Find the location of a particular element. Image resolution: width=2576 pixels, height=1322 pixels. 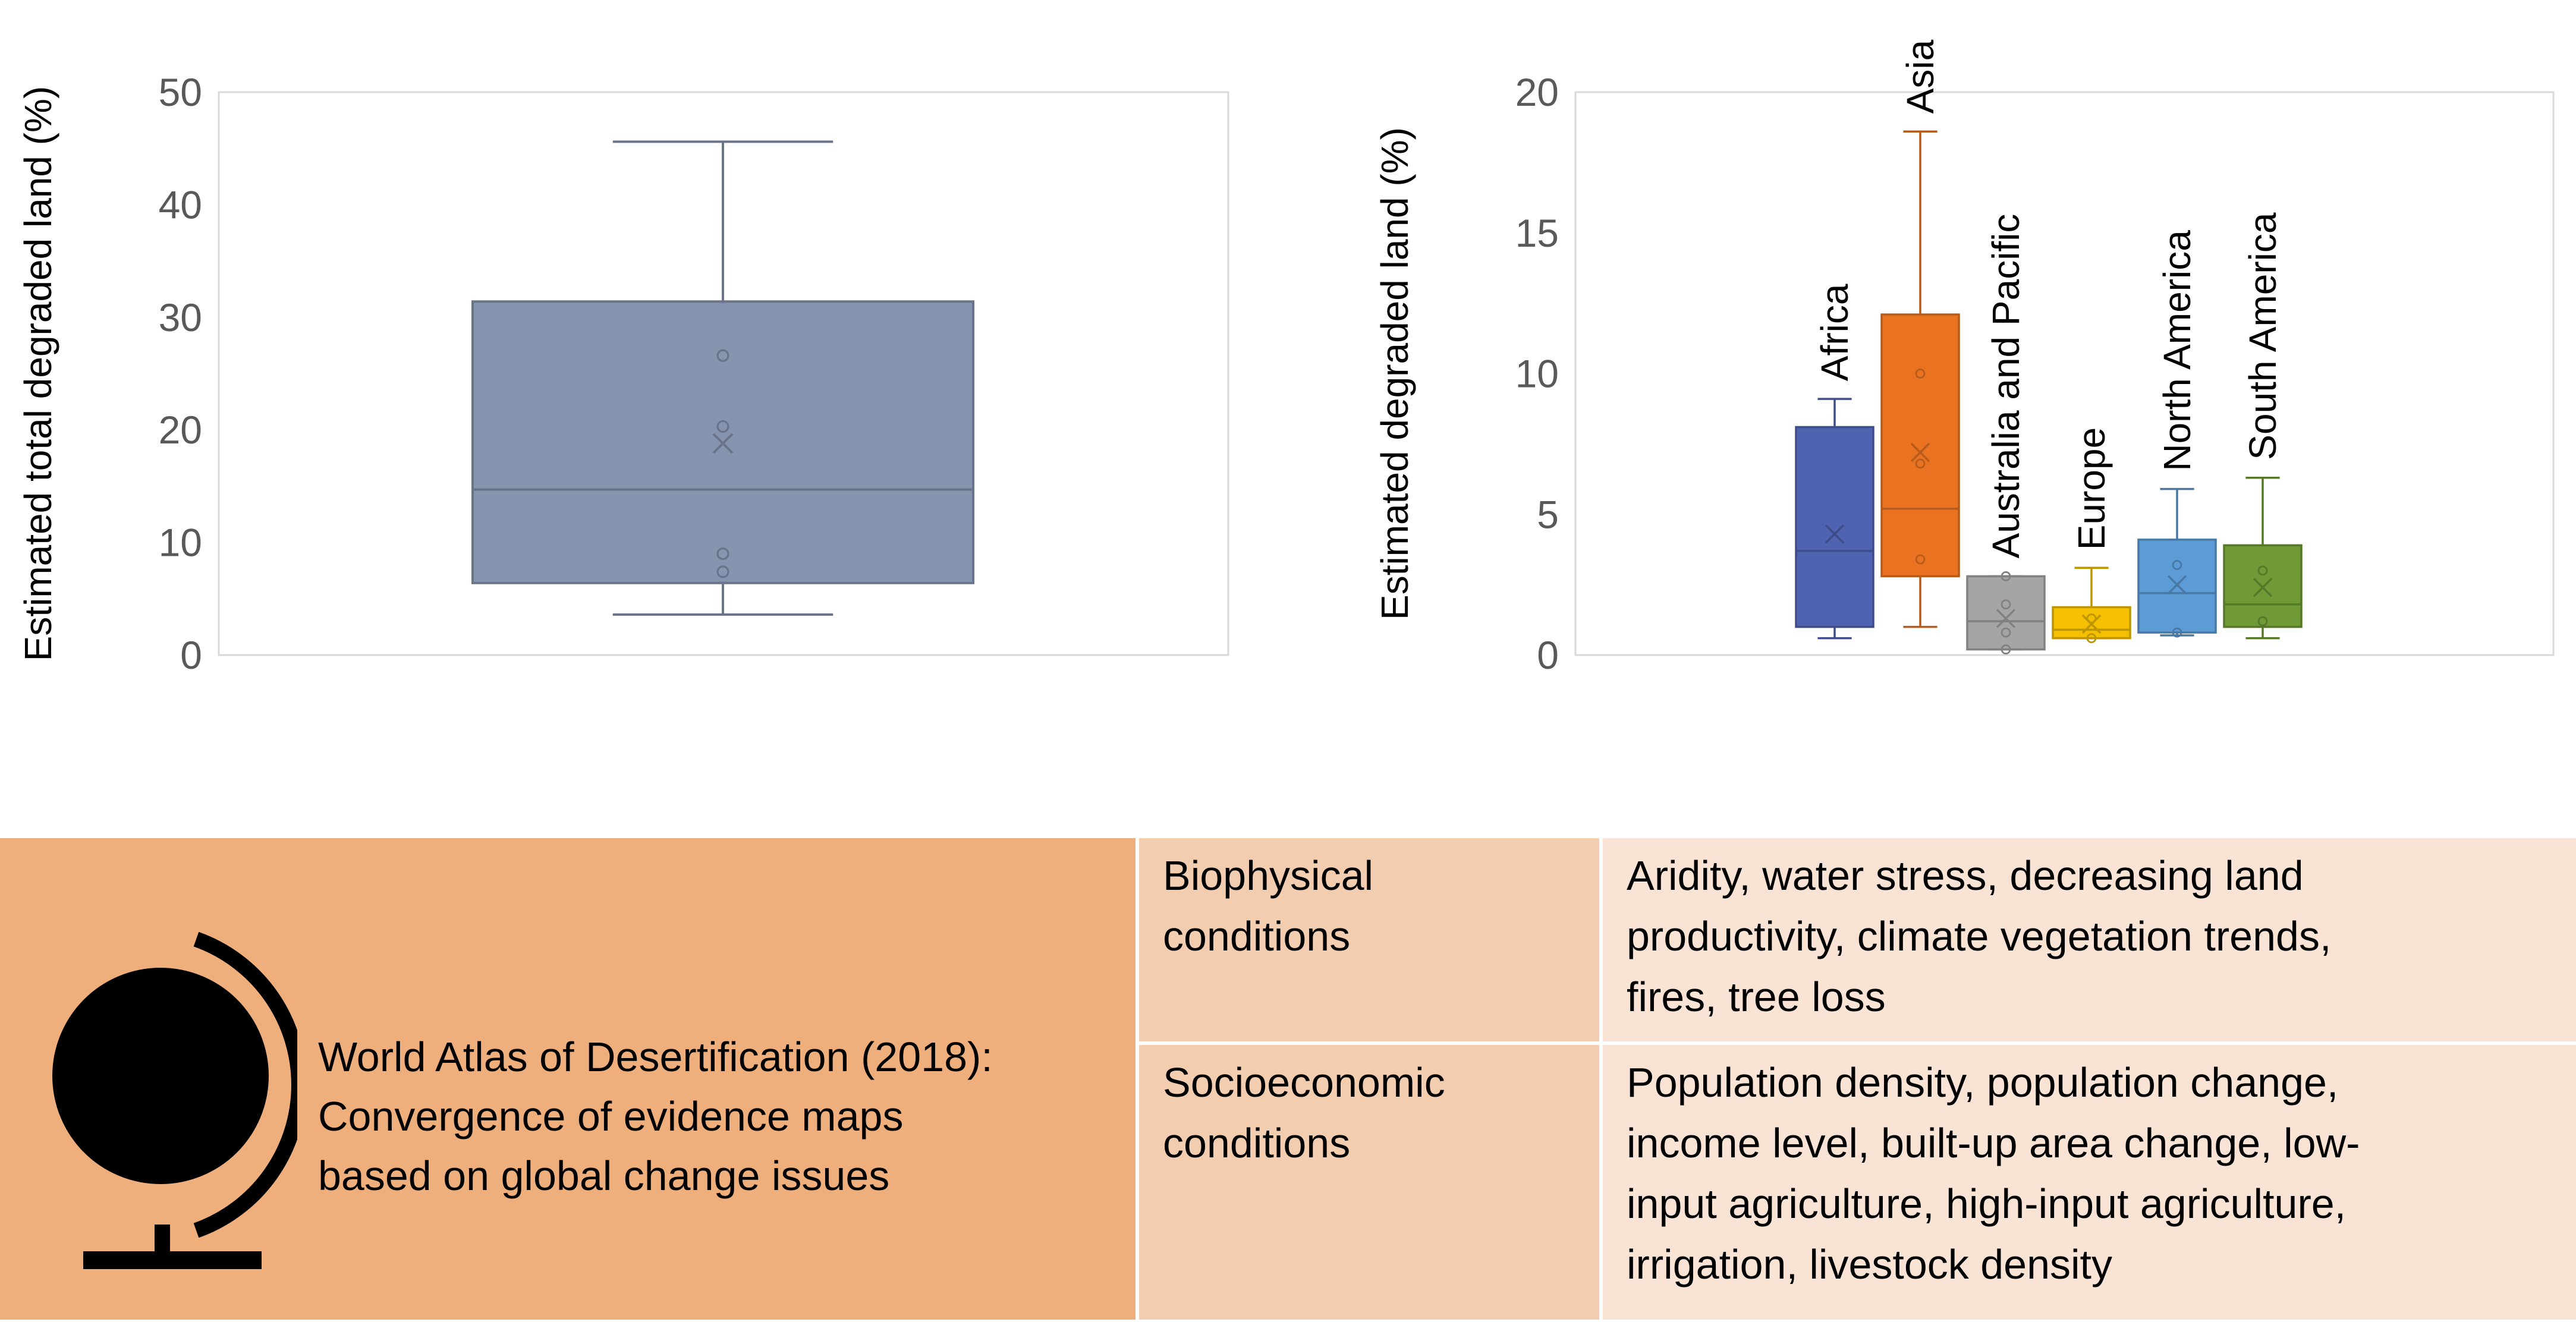

category-label: Africa is located at coordinates (1834, 332).